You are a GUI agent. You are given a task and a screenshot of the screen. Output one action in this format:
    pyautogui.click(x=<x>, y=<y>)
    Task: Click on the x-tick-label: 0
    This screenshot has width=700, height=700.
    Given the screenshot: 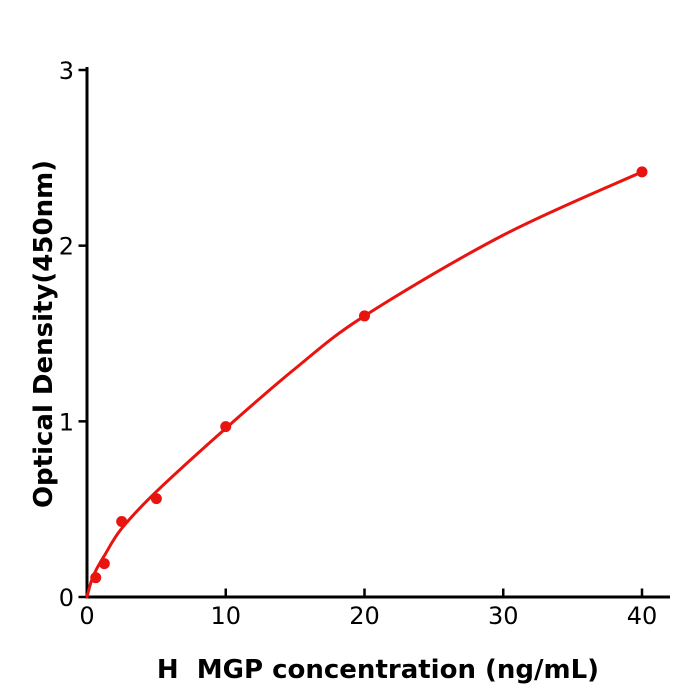 What is the action you would take?
    pyautogui.click(x=86, y=616)
    